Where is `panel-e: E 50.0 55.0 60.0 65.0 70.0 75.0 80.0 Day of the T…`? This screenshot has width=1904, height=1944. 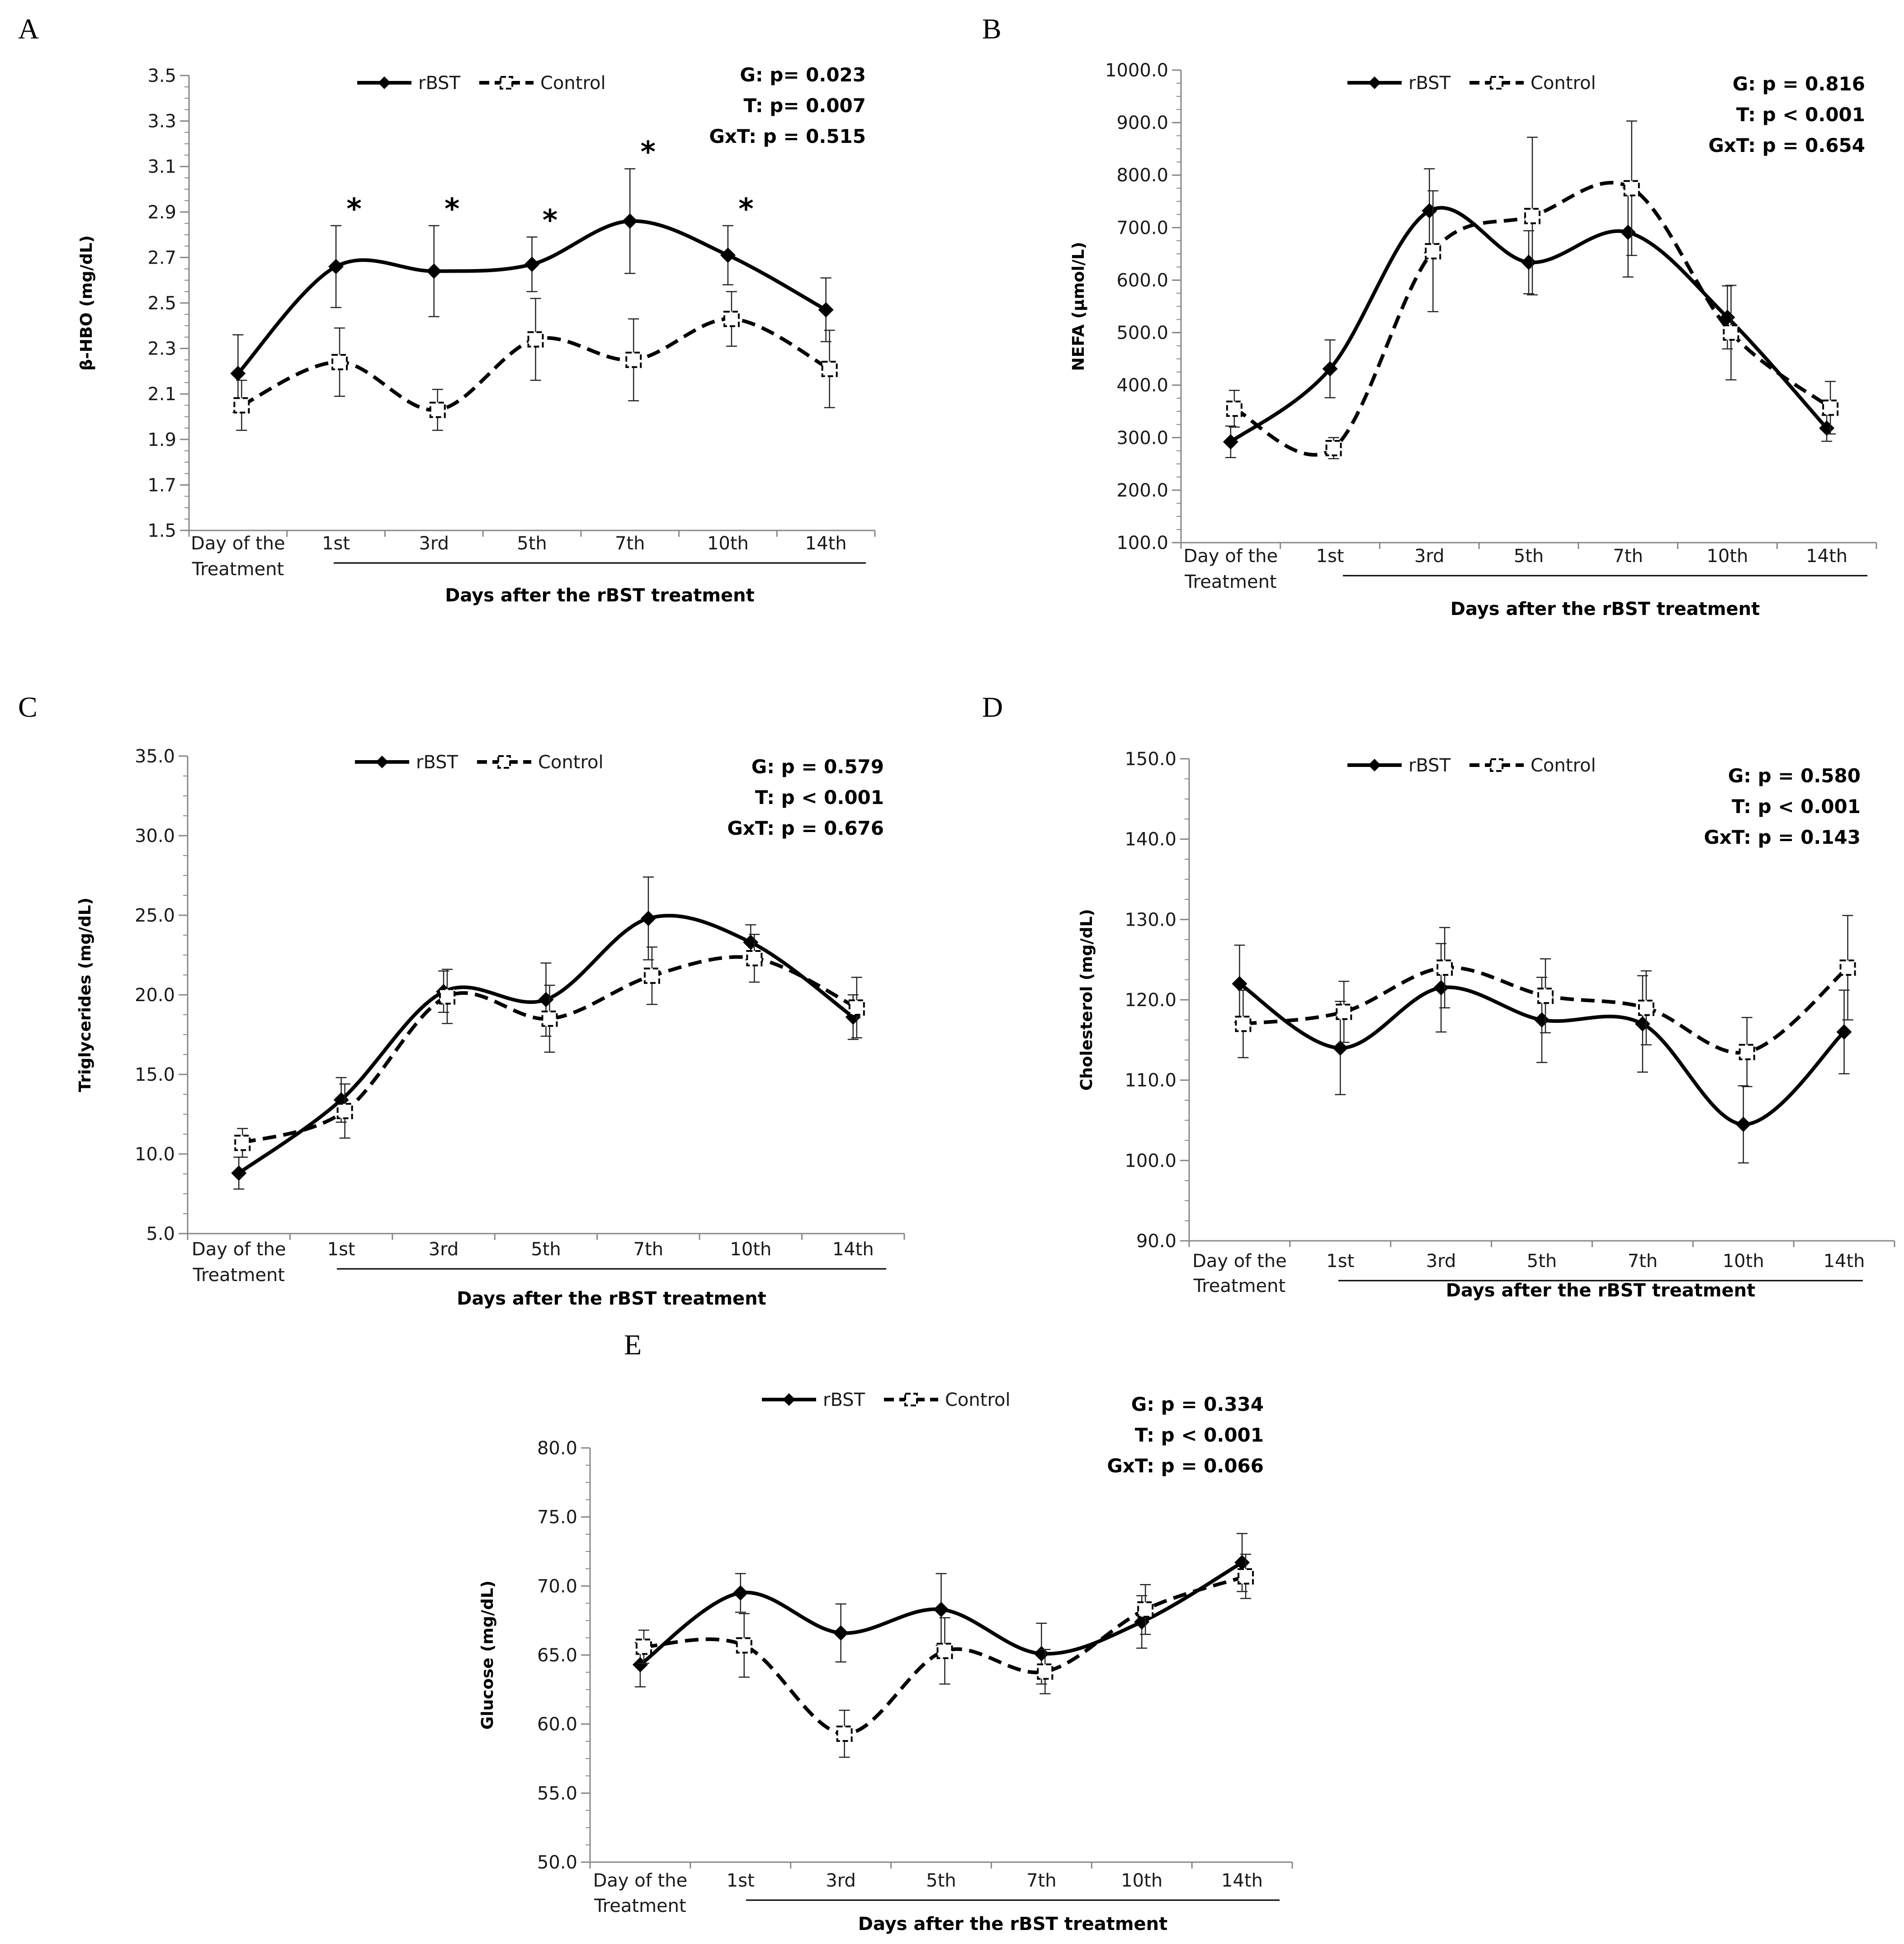
panel-e: E 50.0 55.0 60.0 65.0 70.0 75.0 80.0 Day of the T… is located at coordinates (885, 1632).